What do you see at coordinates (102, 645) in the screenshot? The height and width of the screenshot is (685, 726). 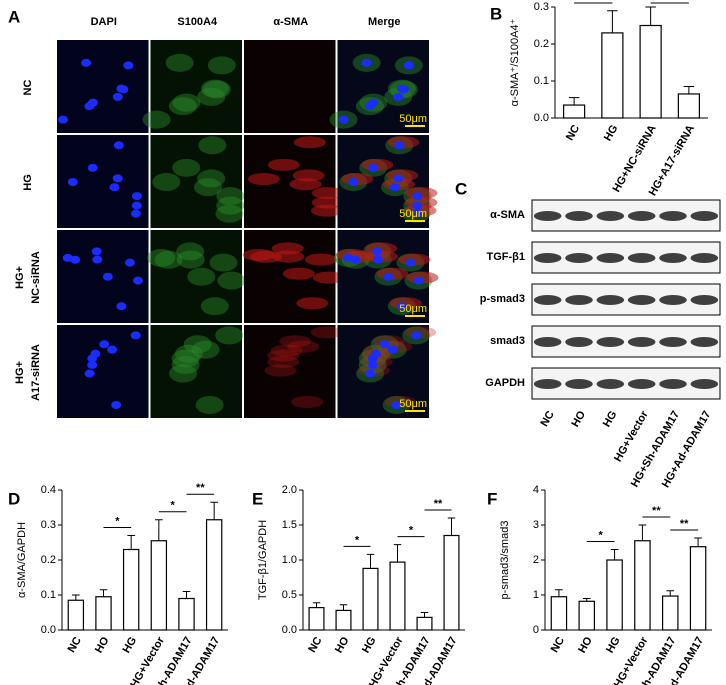 I see `x-tick-label: HO` at bounding box center [102, 645].